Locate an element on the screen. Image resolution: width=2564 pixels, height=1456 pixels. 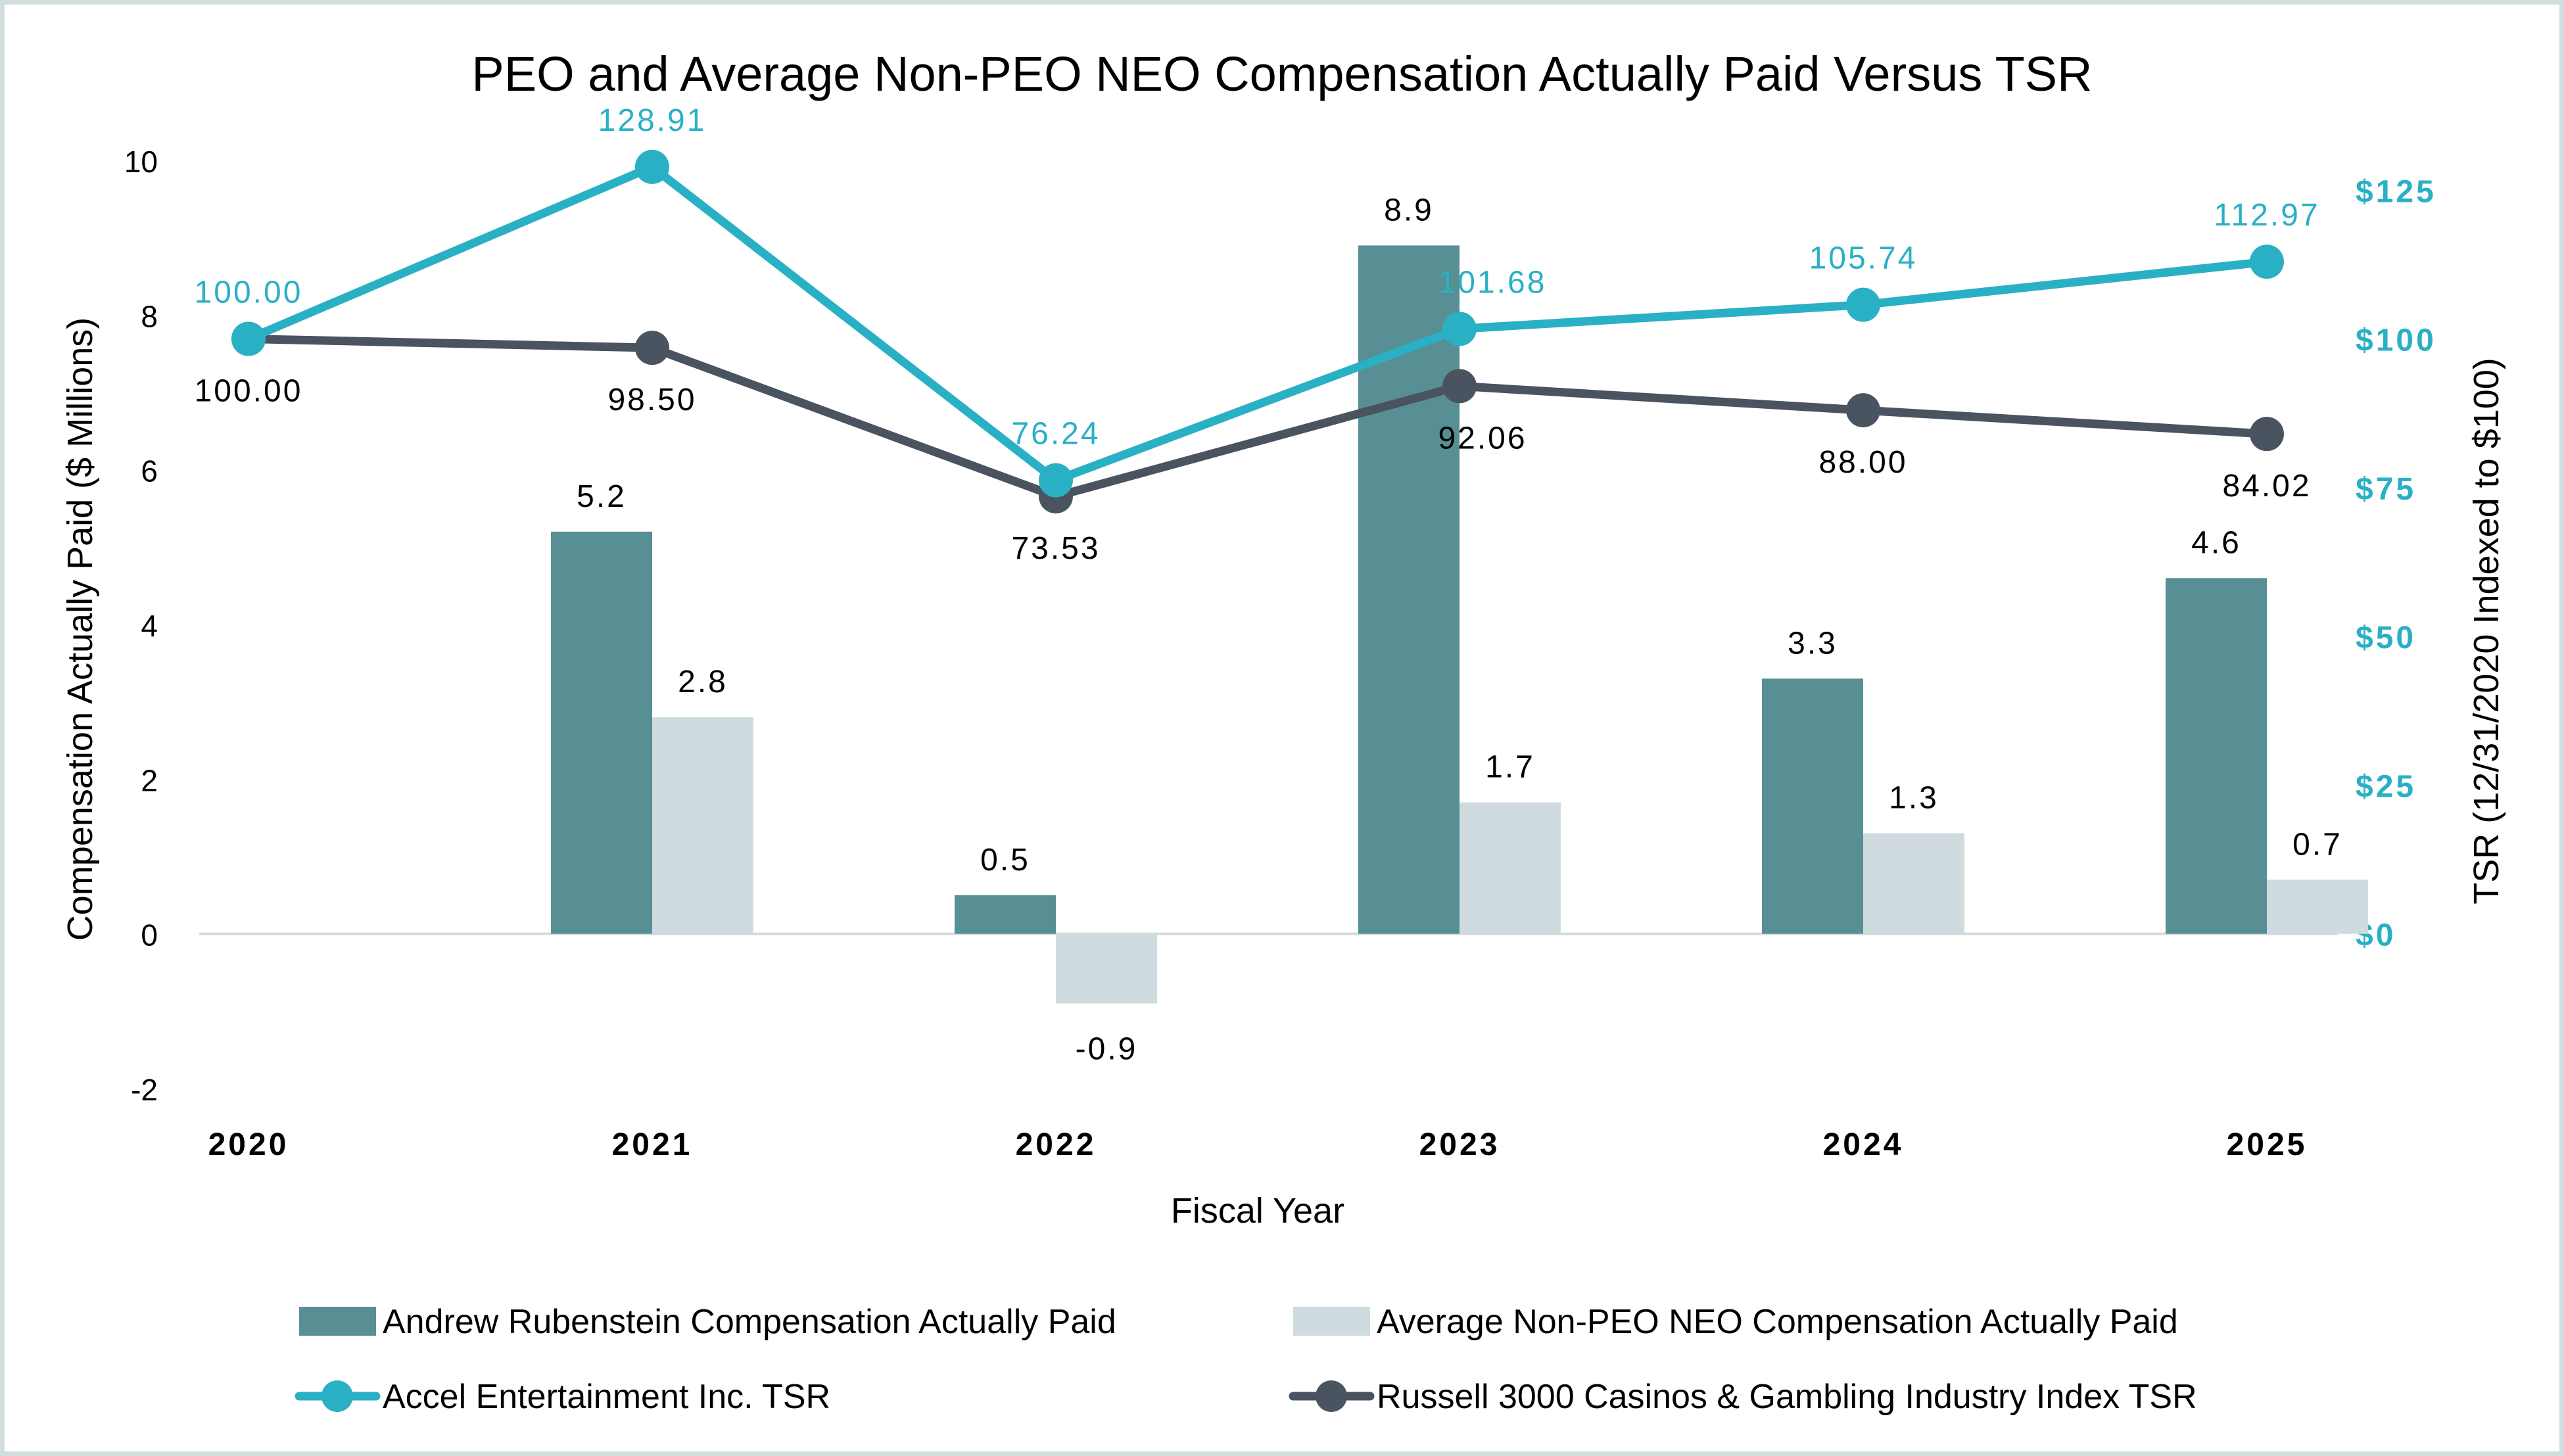
legend-marker-accel is located at coordinates (337, 1396).